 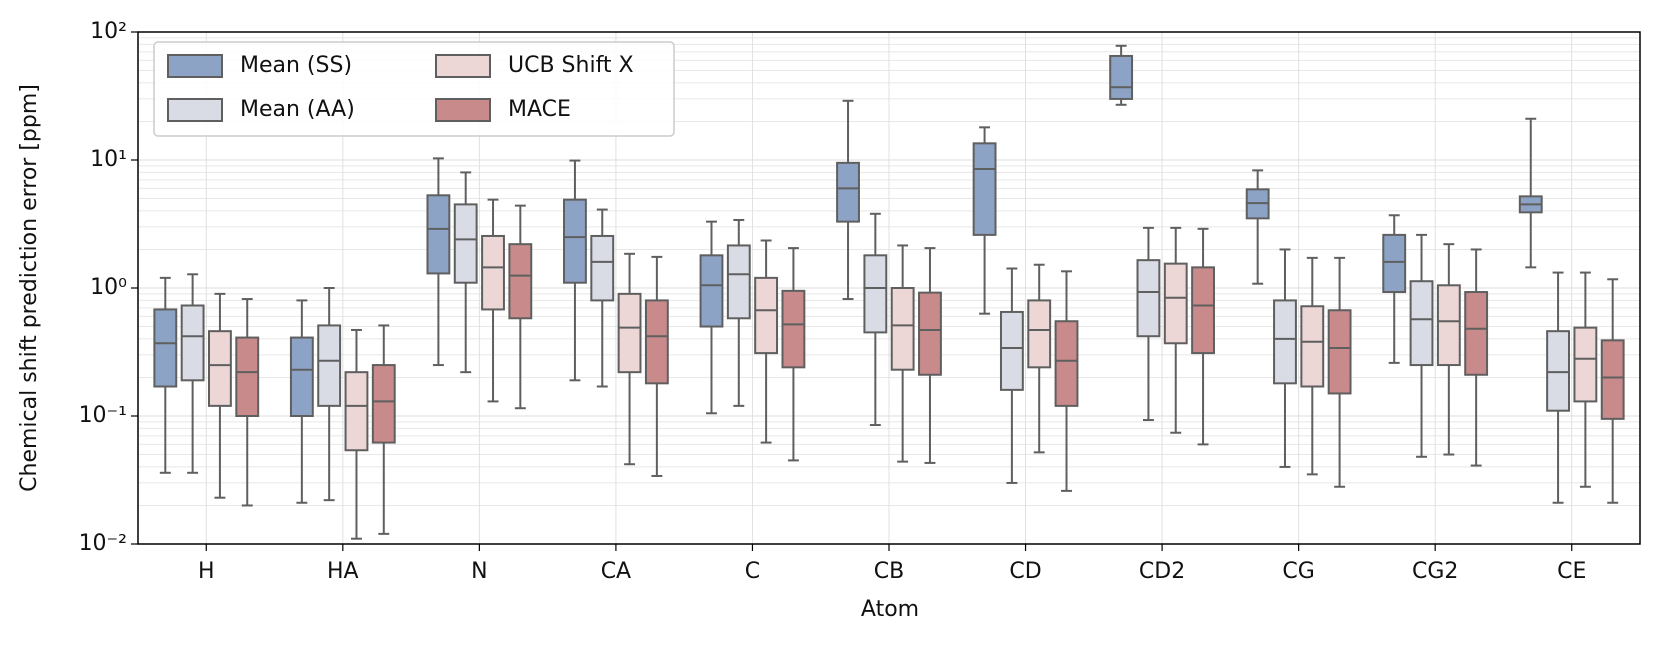 What do you see at coordinates (890, 609) in the screenshot?
I see `x-axis-label: Atom` at bounding box center [890, 609].